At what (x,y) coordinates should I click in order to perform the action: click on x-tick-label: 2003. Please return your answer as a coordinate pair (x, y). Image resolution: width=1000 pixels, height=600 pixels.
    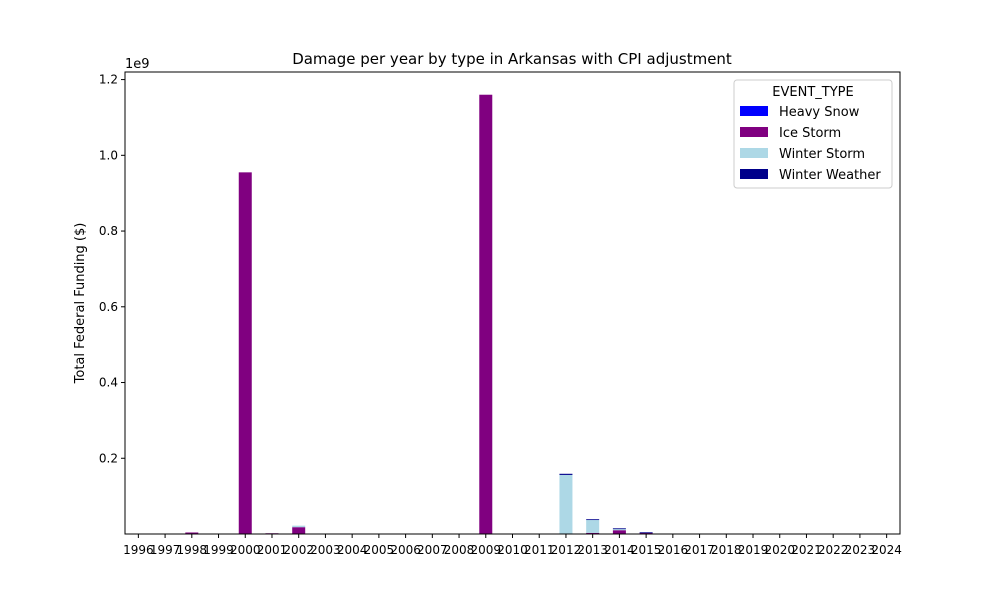
    Looking at the image, I should click on (325, 550).